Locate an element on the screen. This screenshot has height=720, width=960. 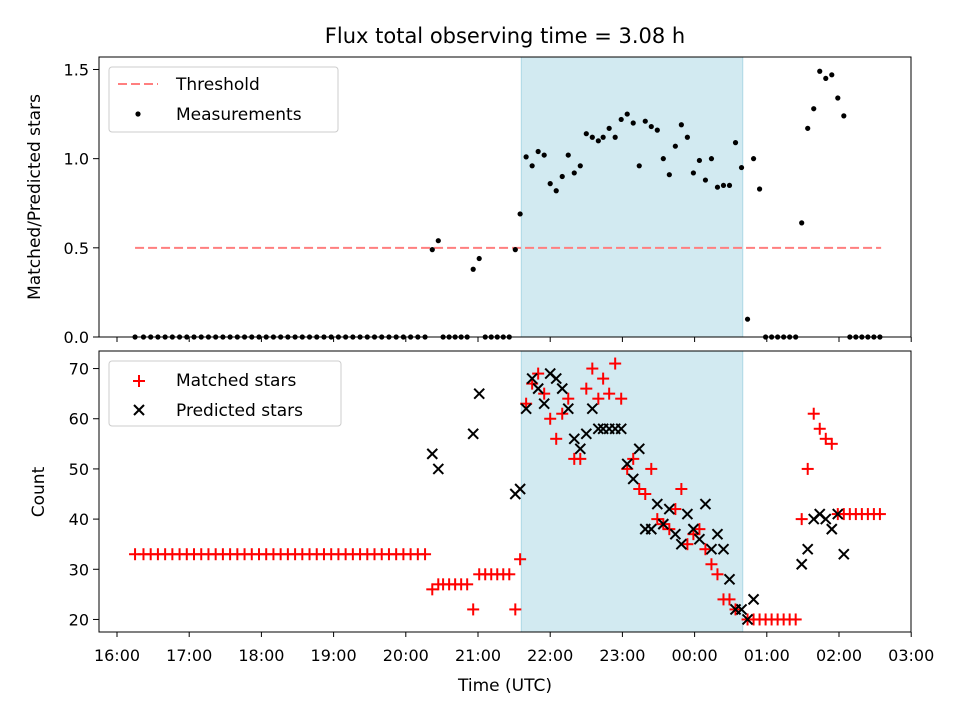
y-tick-label: 0.5 is located at coordinates (76, 248).